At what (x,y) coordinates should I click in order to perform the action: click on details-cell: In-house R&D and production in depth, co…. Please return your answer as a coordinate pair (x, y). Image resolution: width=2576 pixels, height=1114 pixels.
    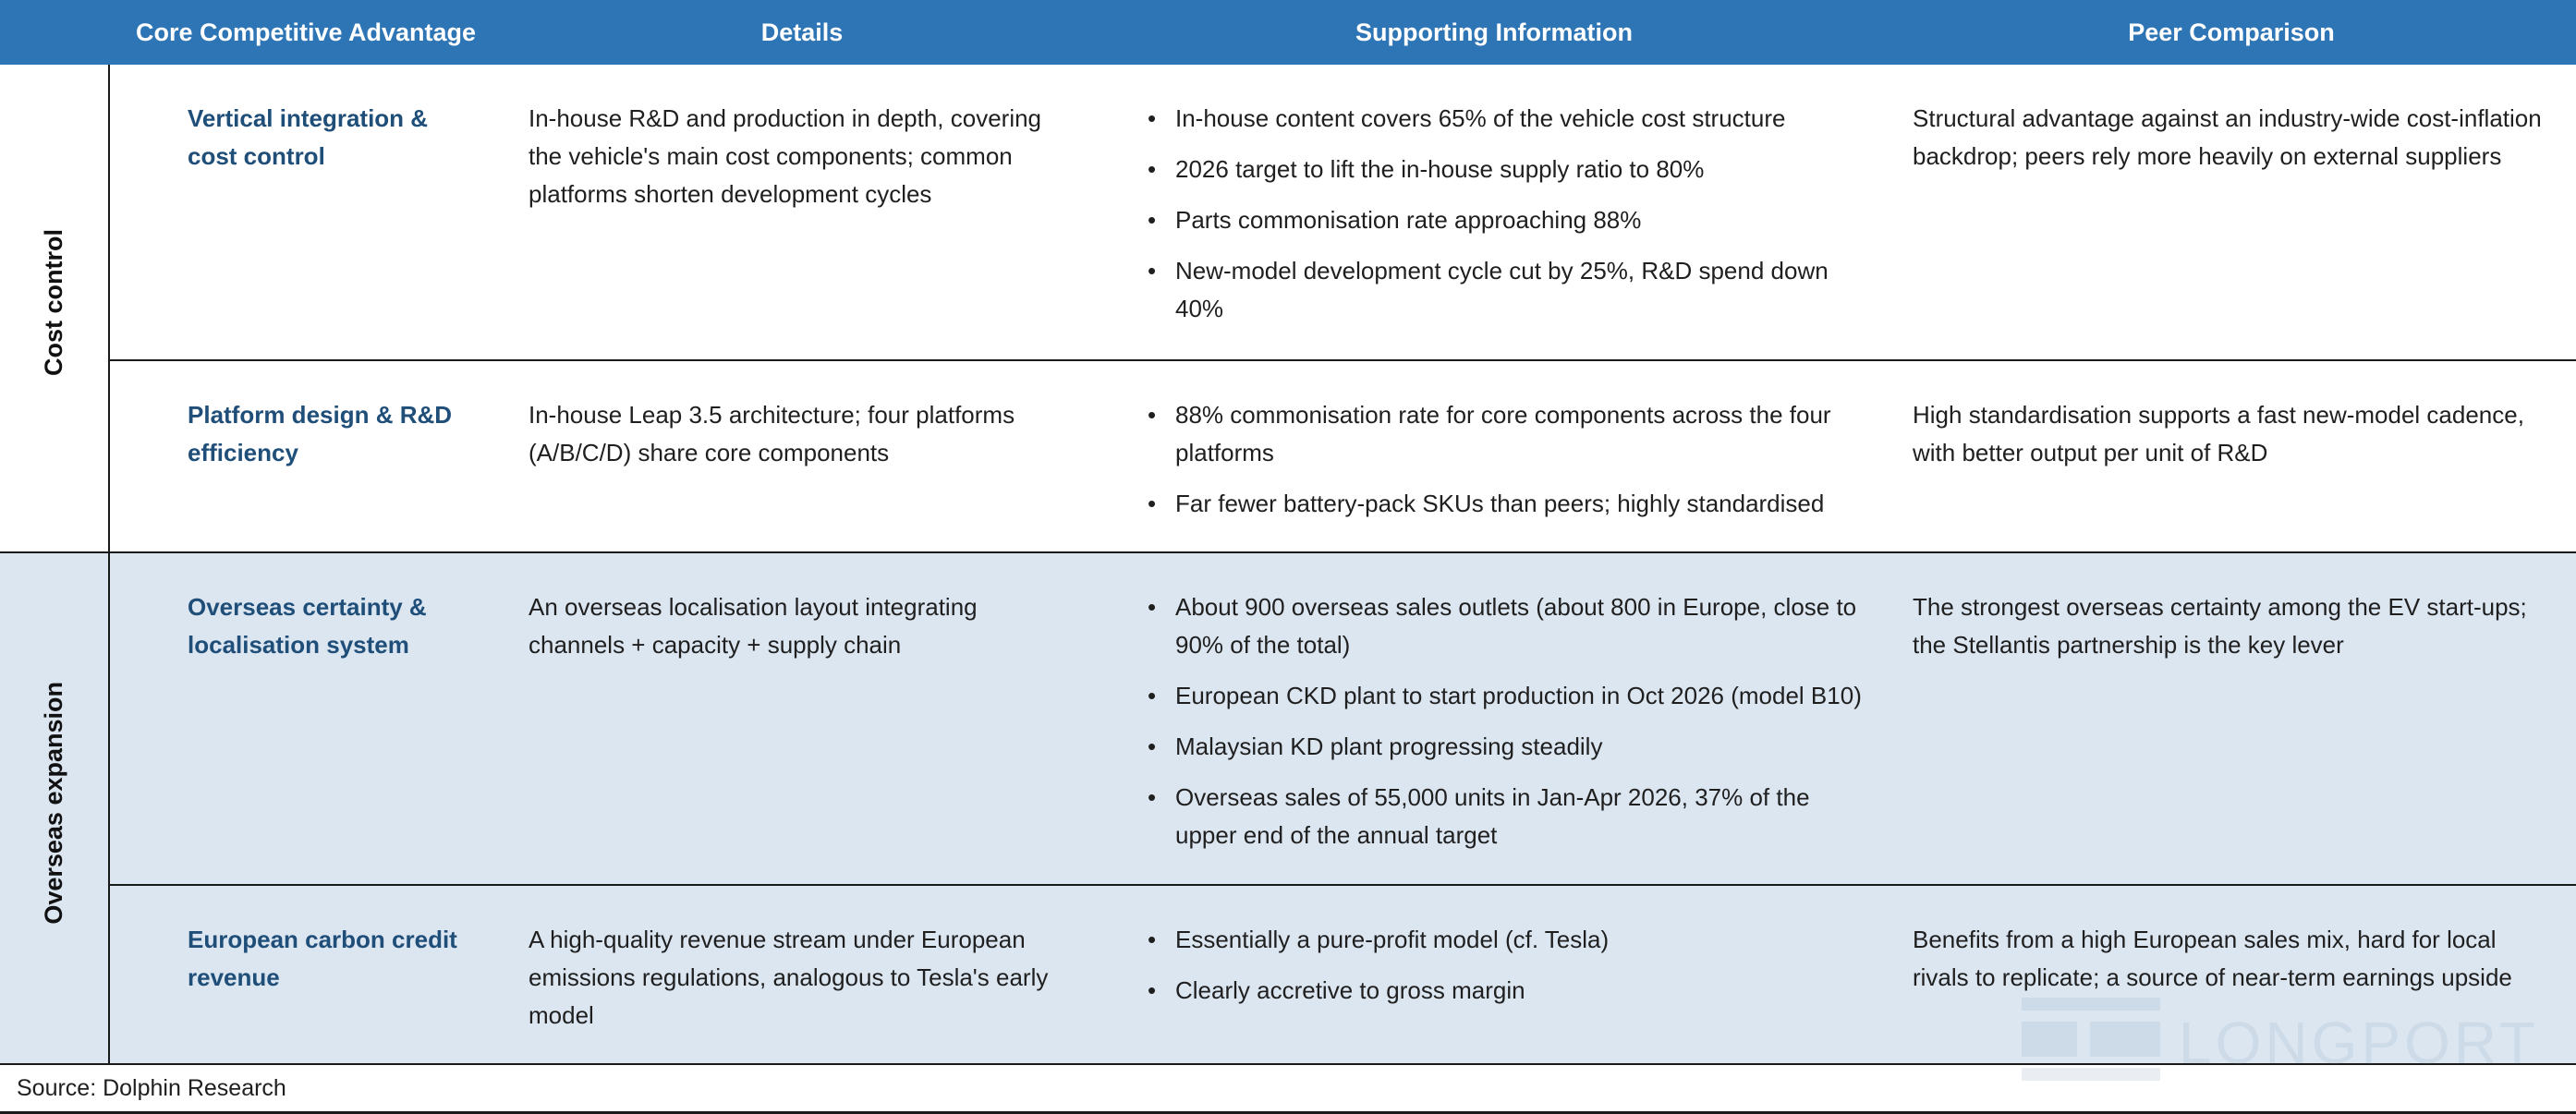
    Looking at the image, I should click on (802, 213).